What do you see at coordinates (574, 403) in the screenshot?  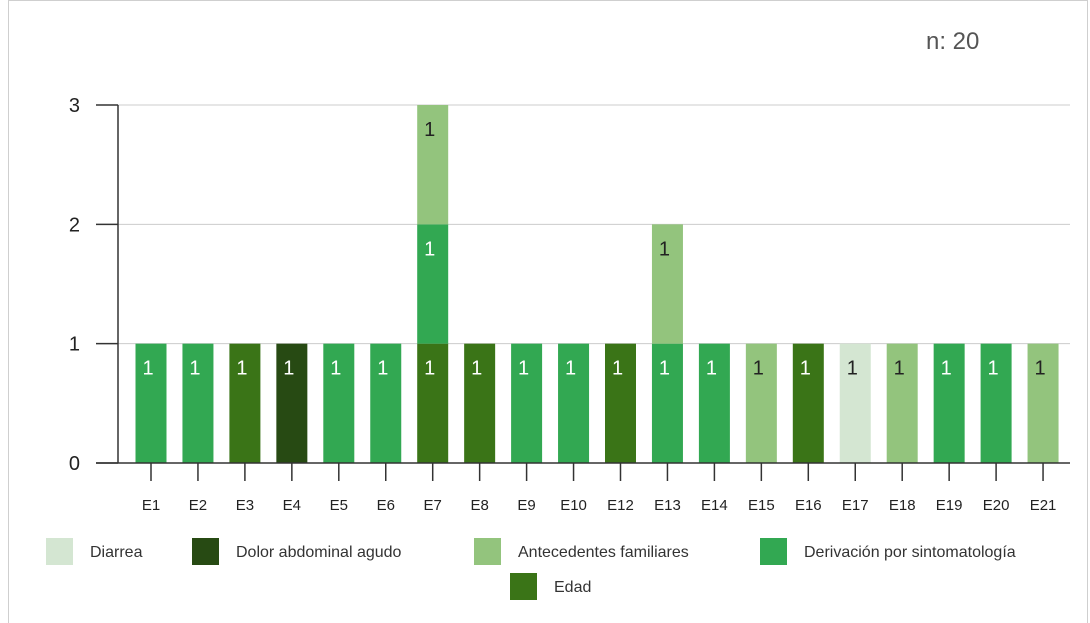 I see `bar-E10-derivaci-n-por-sintomatolog-a` at bounding box center [574, 403].